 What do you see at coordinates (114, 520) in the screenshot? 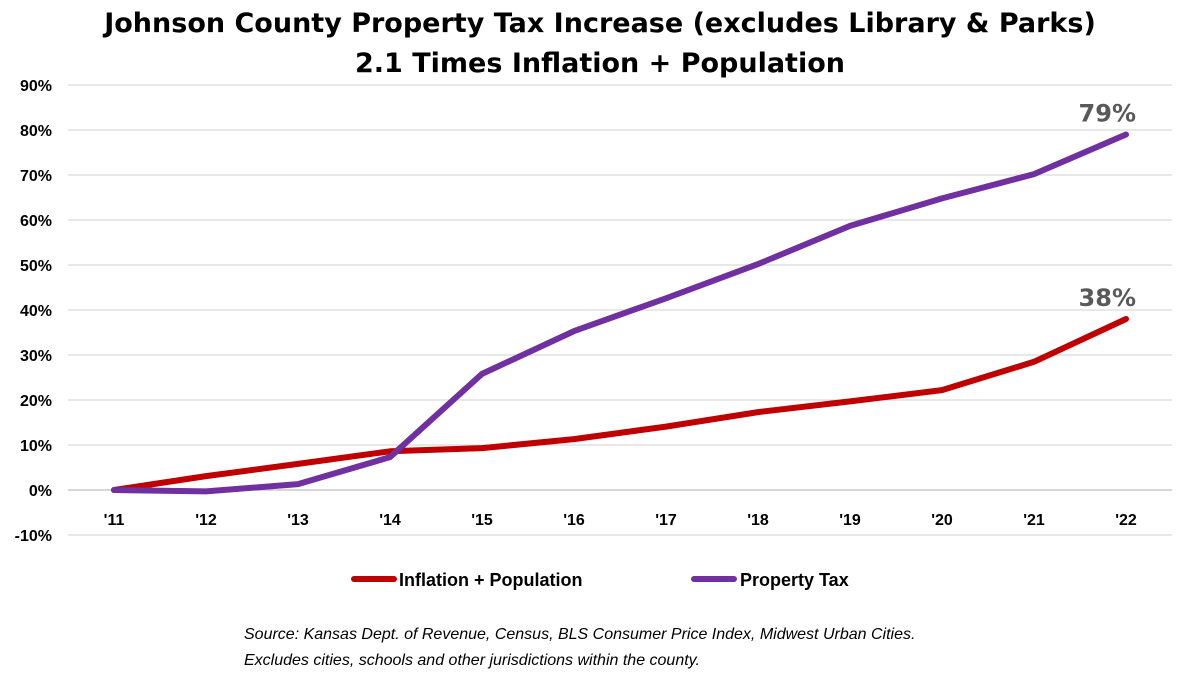
I see `x-tick-label: '11` at bounding box center [114, 520].